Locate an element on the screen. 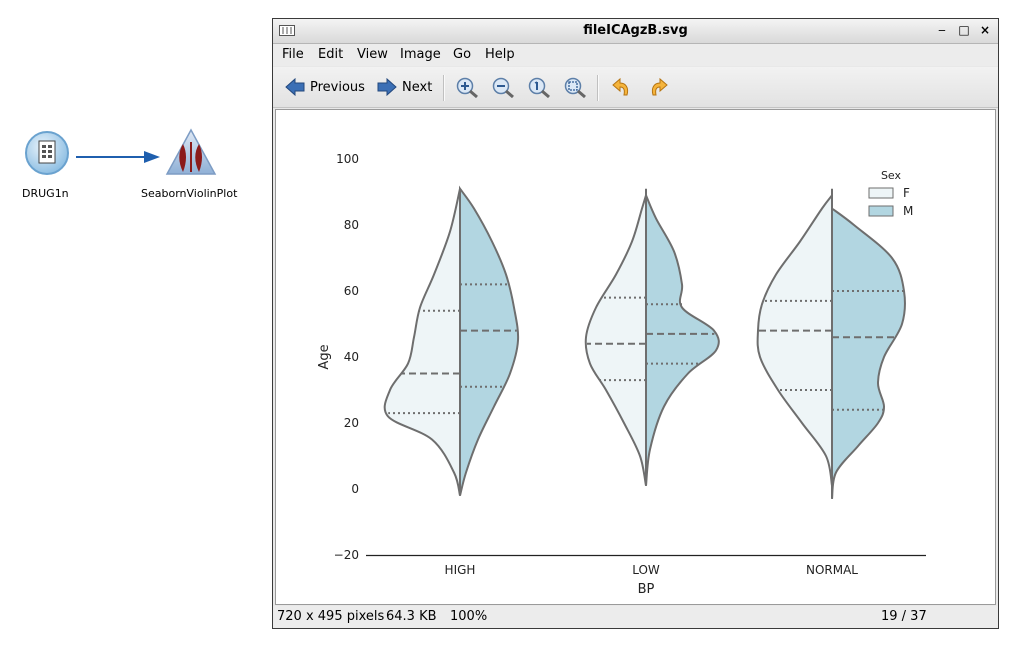  y-tick-label: 20 is located at coordinates (351, 423).